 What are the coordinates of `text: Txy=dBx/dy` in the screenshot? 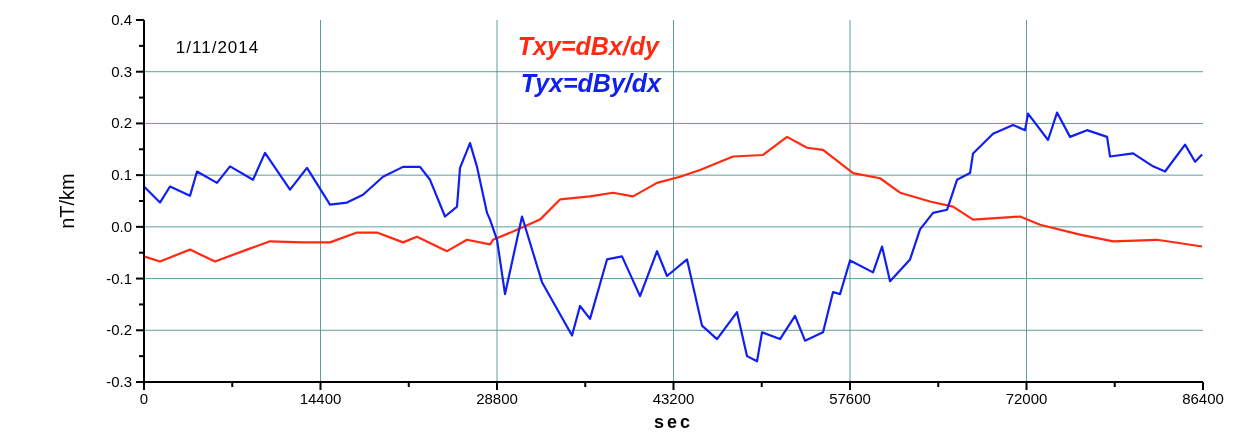 It's located at (588, 46).